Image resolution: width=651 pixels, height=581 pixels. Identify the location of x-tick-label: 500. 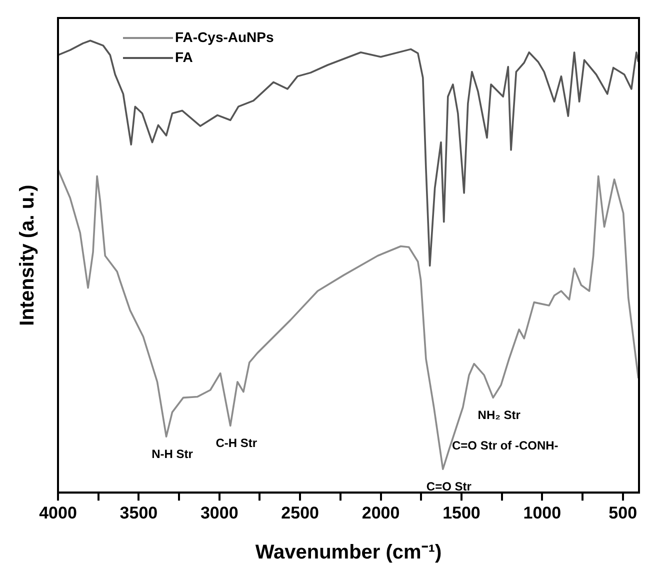
(623, 512).